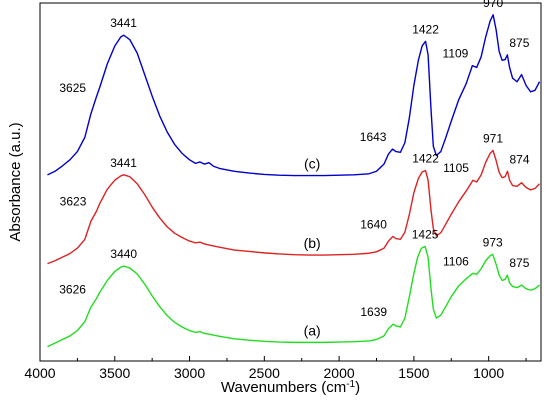 The width and height of the screenshot is (550, 416). I want to click on peak-label: 3626, so click(72, 289).